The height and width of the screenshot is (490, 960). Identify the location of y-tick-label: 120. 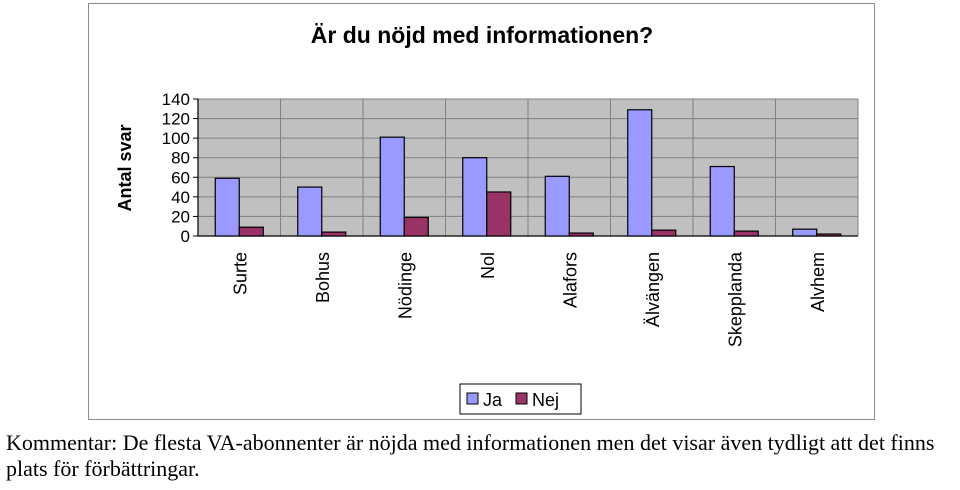
(176, 119).